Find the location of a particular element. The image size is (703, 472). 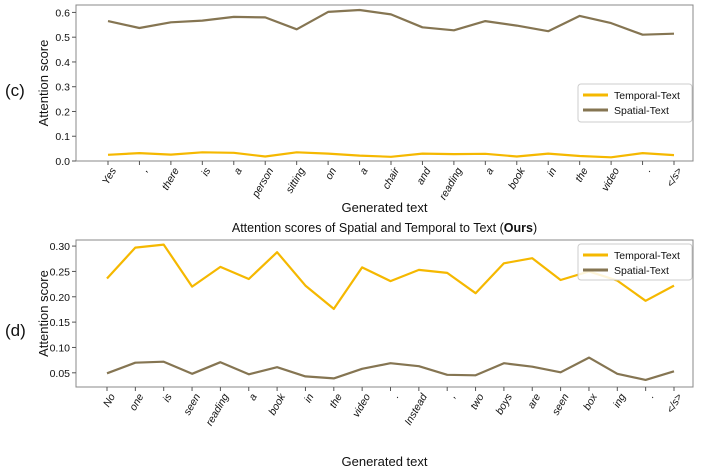

y-tick-label: 0.30 is located at coordinates (60, 247).